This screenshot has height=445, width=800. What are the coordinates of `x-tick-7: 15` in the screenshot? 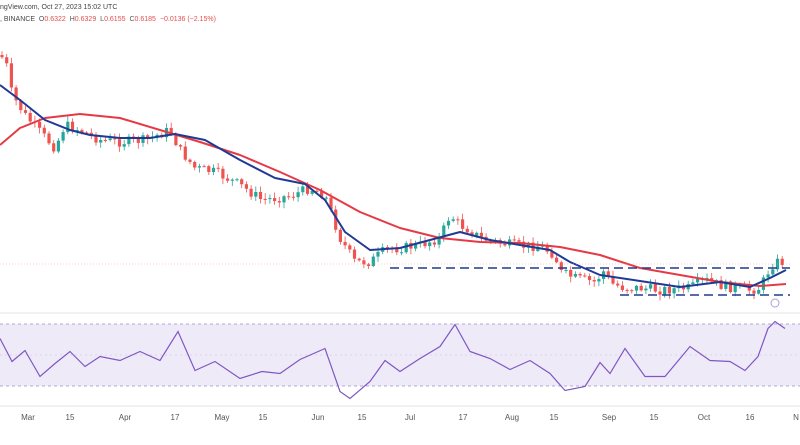 It's located at (362, 417).